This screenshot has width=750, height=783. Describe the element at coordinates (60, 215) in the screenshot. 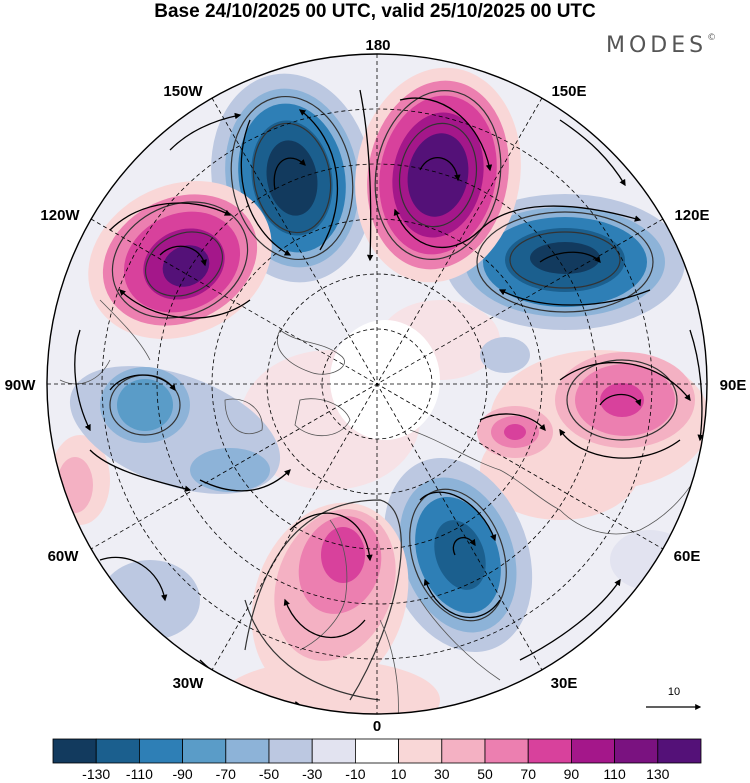

I see `lon-label-120w: 120W` at that location.